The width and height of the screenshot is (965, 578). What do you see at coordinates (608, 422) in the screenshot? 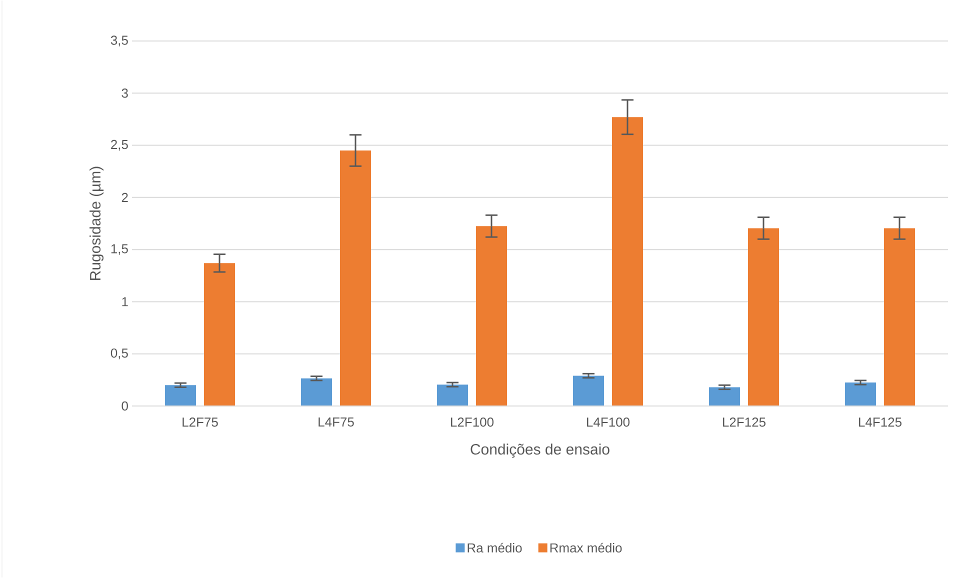
I see `x-tick-label: L4F100` at bounding box center [608, 422].